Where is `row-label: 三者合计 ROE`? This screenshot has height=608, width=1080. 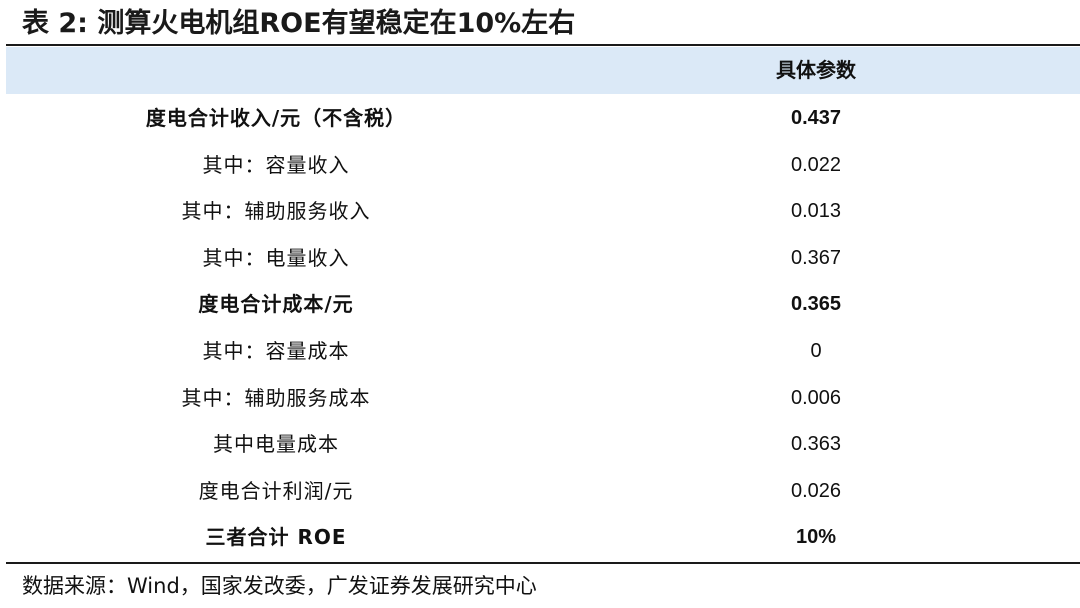 row-label: 三者合计 ROE is located at coordinates (276, 537).